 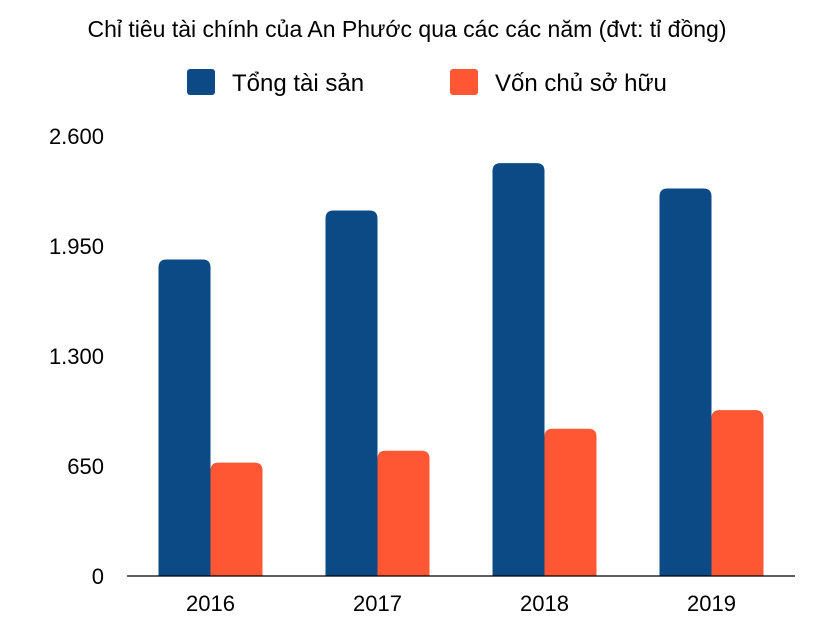 I want to click on bar-total-assets-2017, so click(x=351, y=393).